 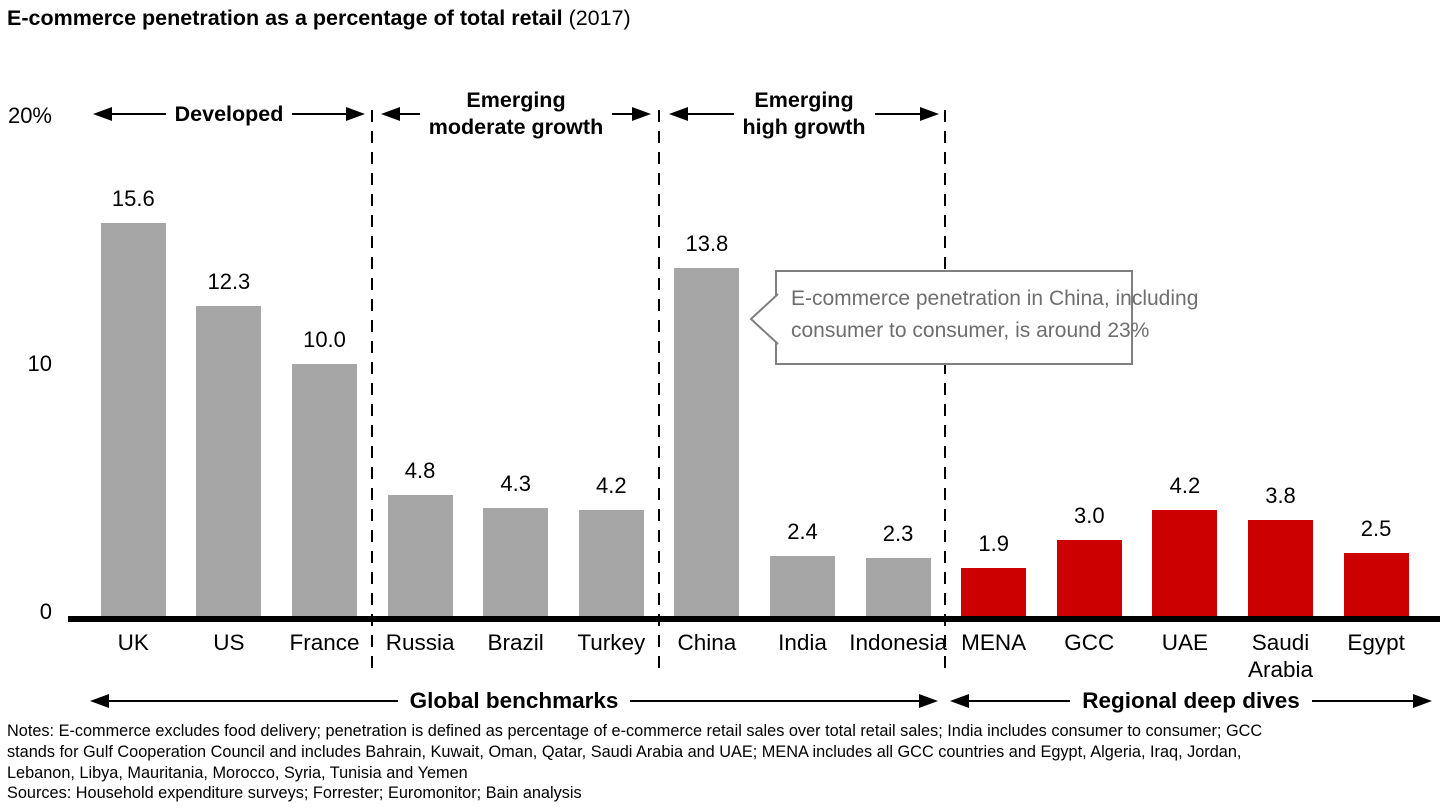 I want to click on value-label-brazil: 4.3, so click(x=515, y=483).